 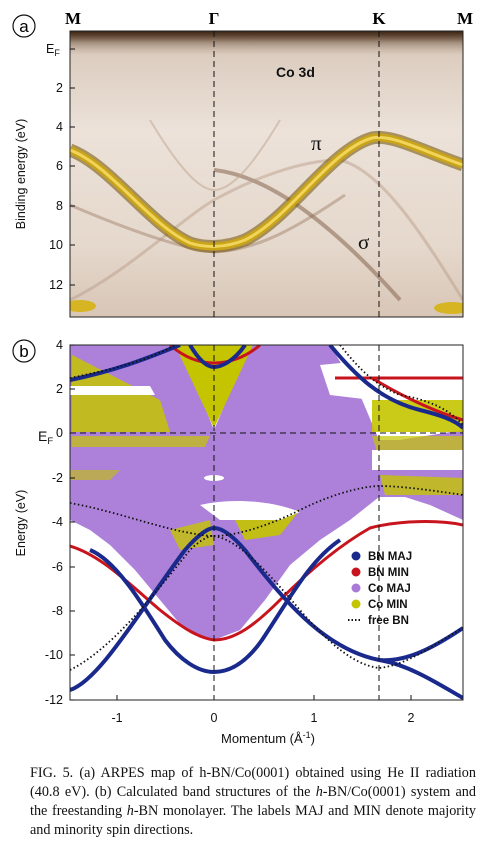 What do you see at coordinates (54, 700) in the screenshot?
I see `tick-b-neg12: -12` at bounding box center [54, 700].